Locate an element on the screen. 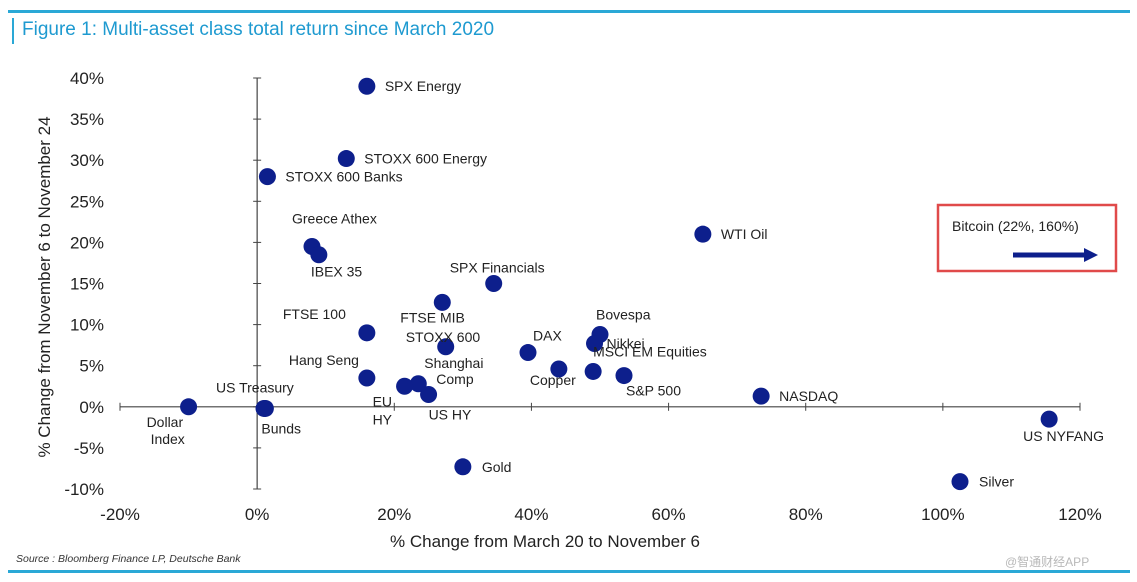  point-dax is located at coordinates (528, 353).